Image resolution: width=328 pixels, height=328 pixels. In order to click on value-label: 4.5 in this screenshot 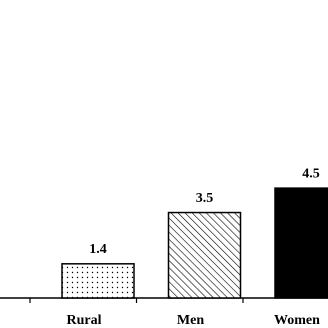, I will do `click(311, 173)`.